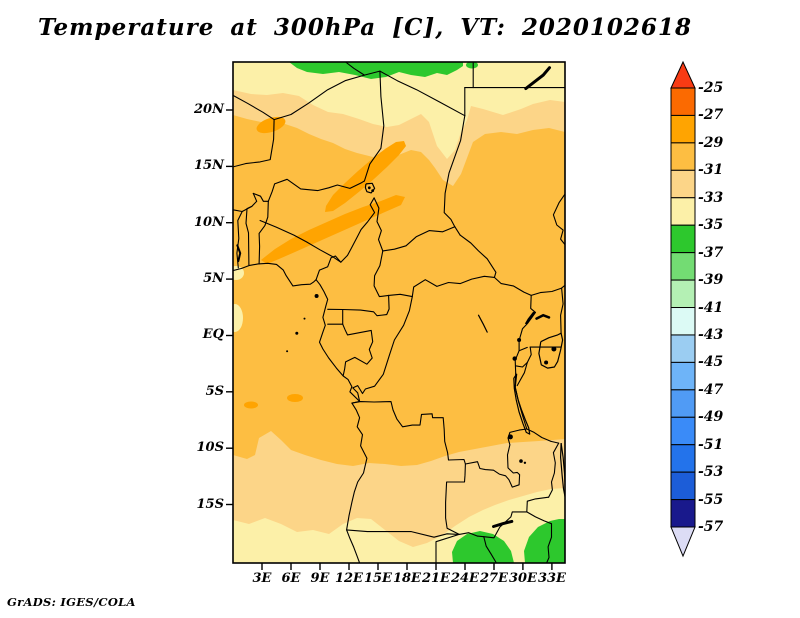 The image size is (800, 618). Describe the element at coordinates (71, 602) in the screenshot. I see `grads-credit: GrADS: IGES/COLA` at that location.